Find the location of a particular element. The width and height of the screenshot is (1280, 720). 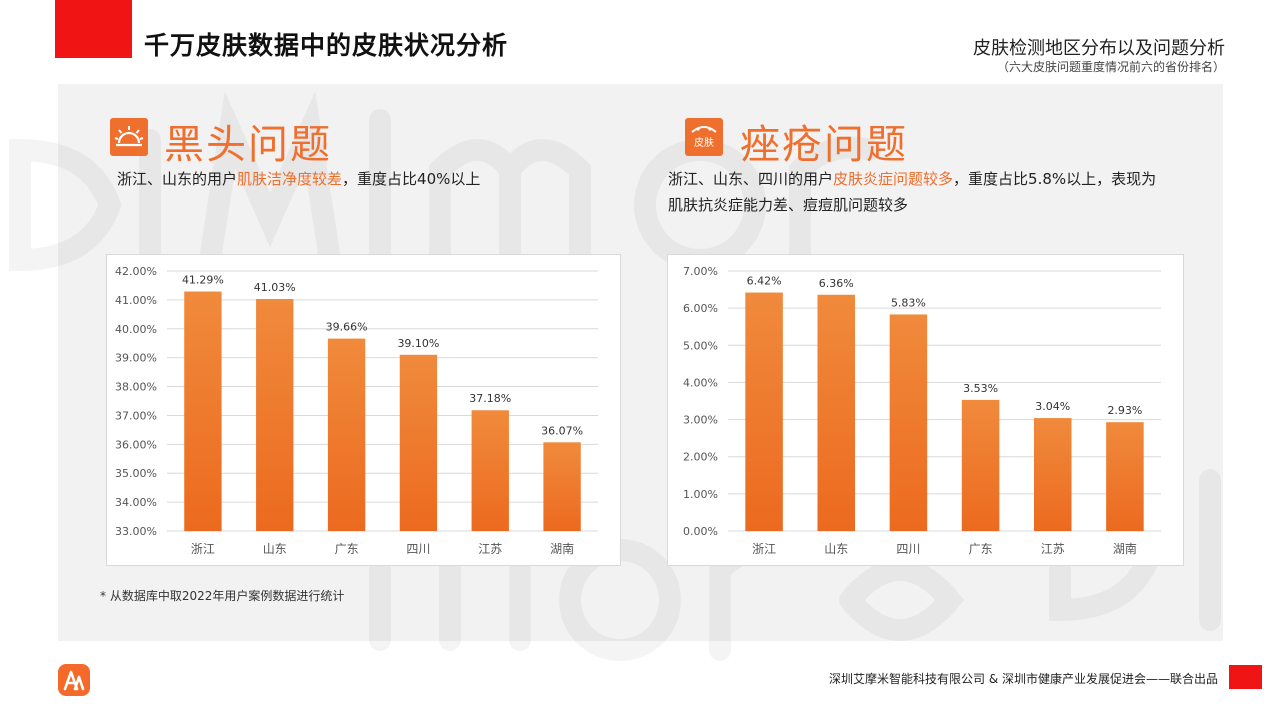

header-red-block is located at coordinates (93, 29).